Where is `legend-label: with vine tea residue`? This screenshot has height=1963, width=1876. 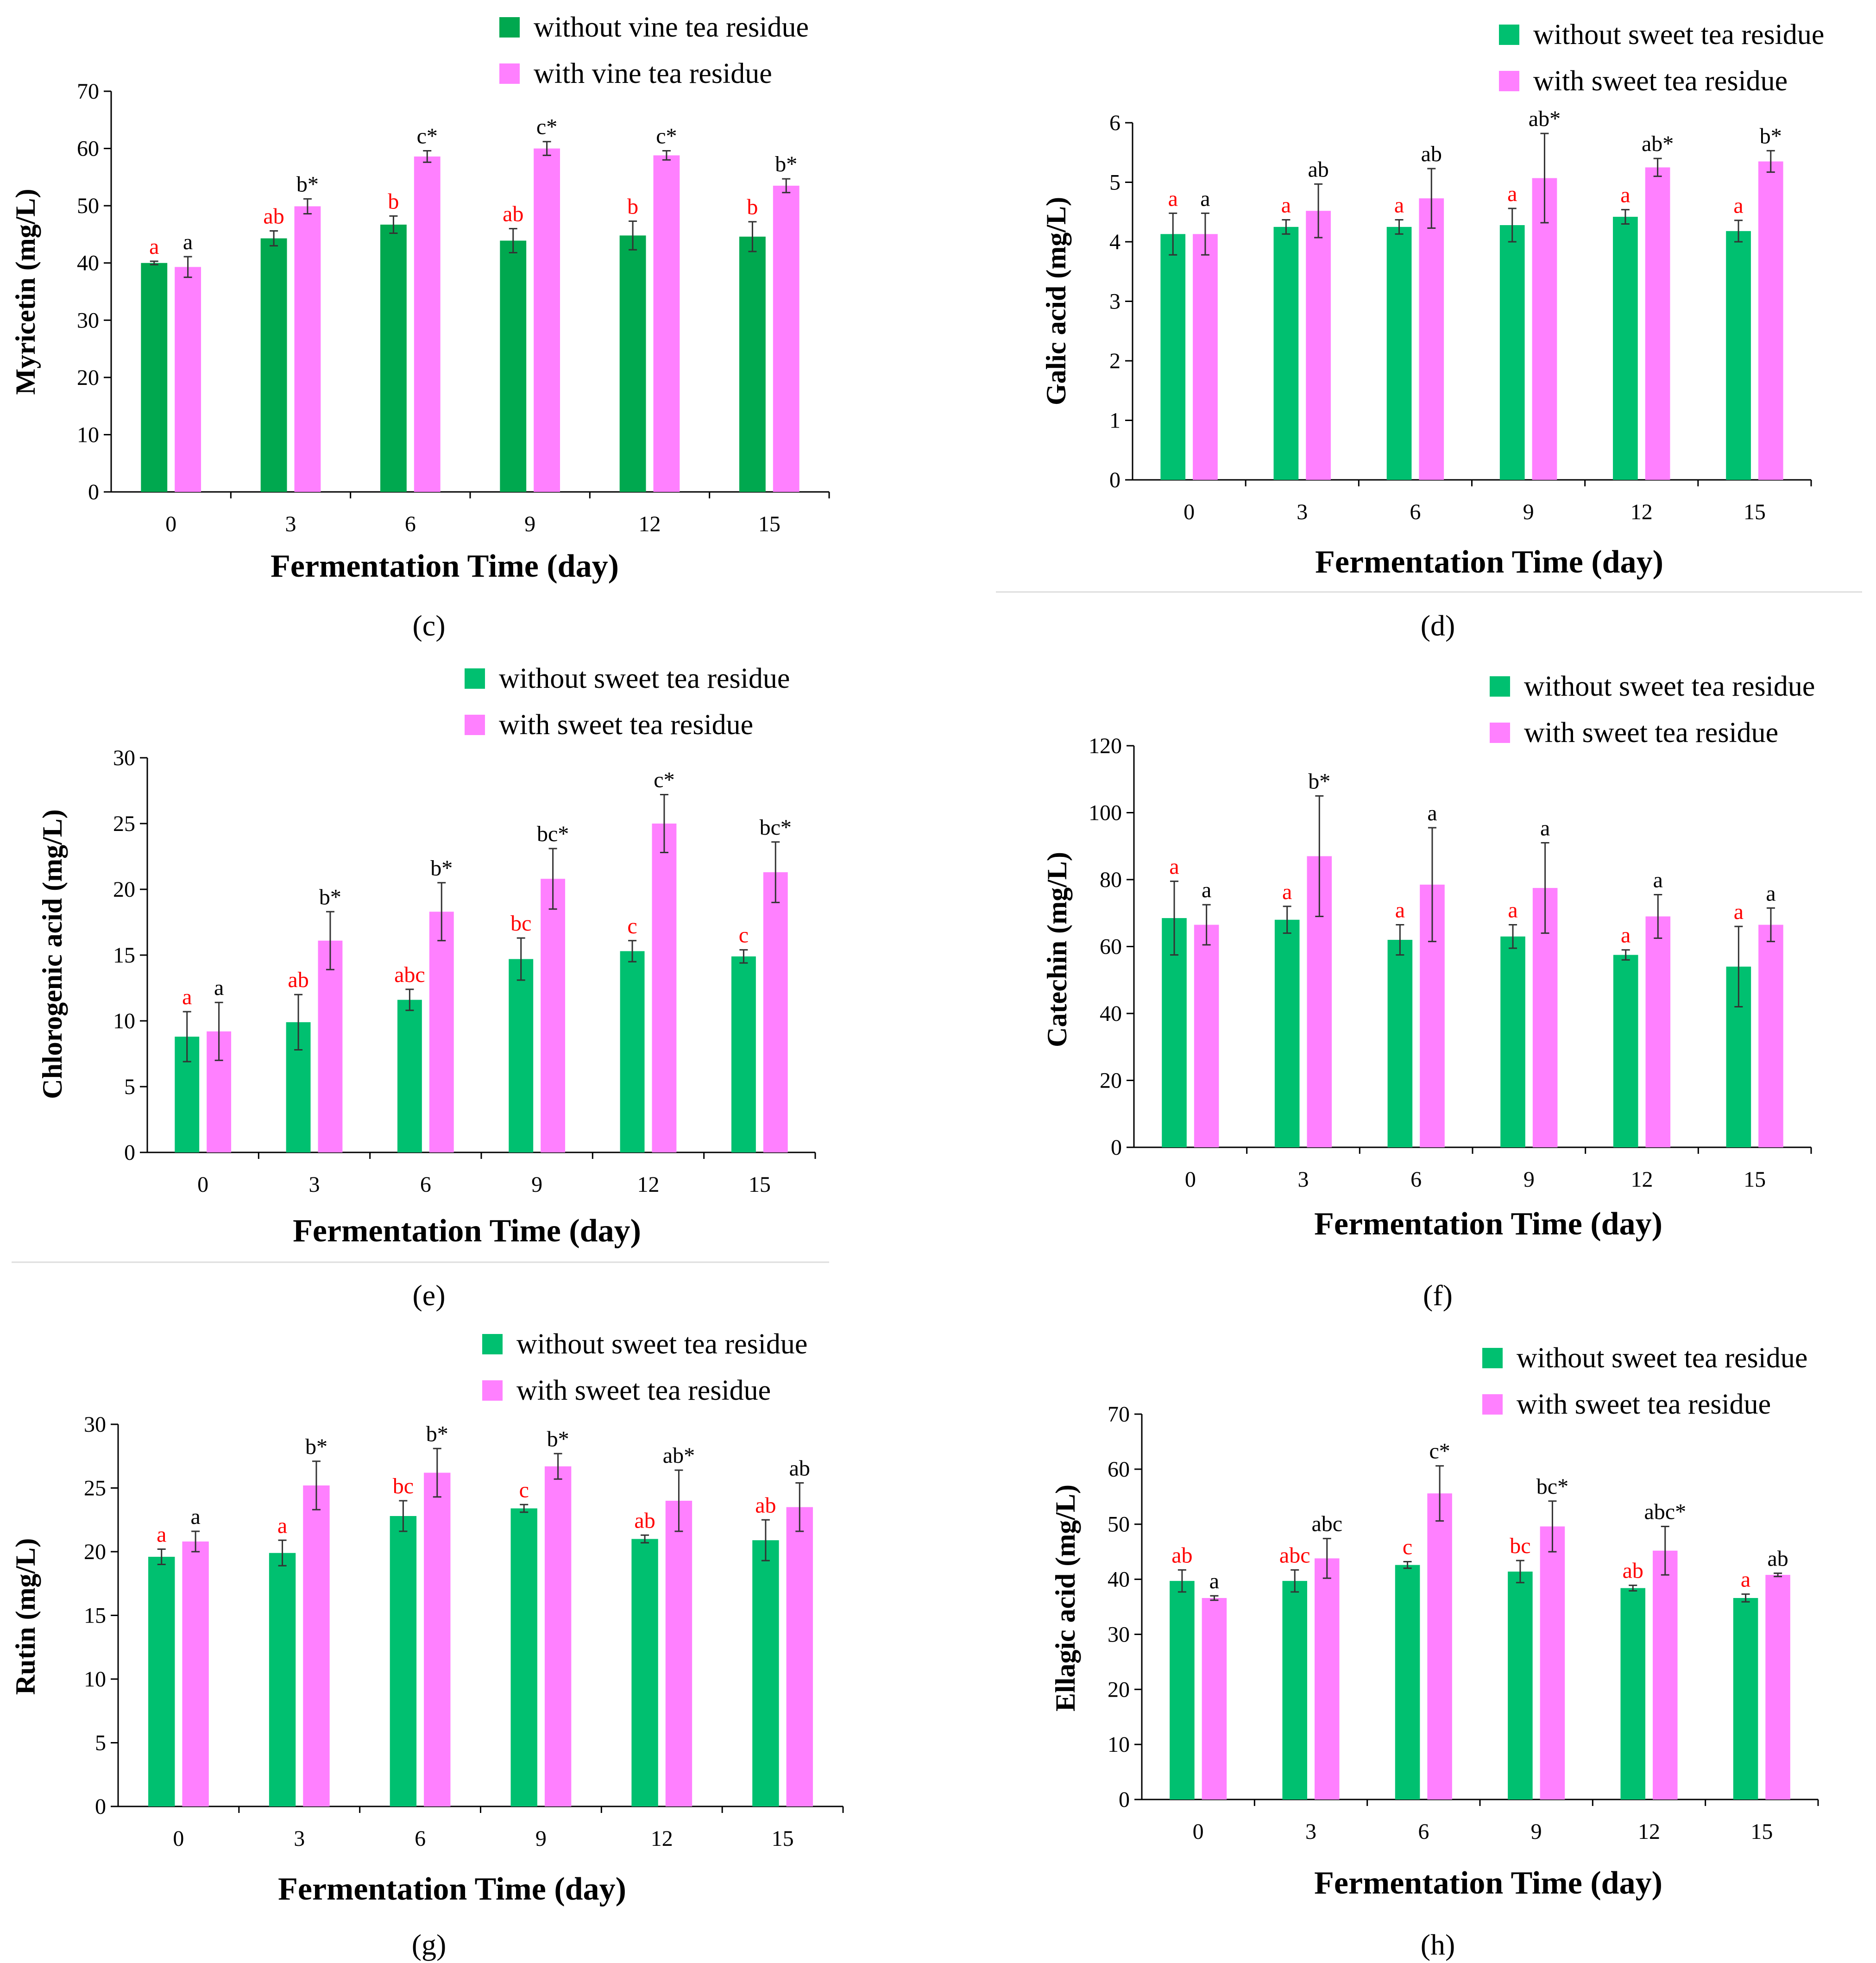
legend-label: with vine tea residue is located at coordinates (653, 73).